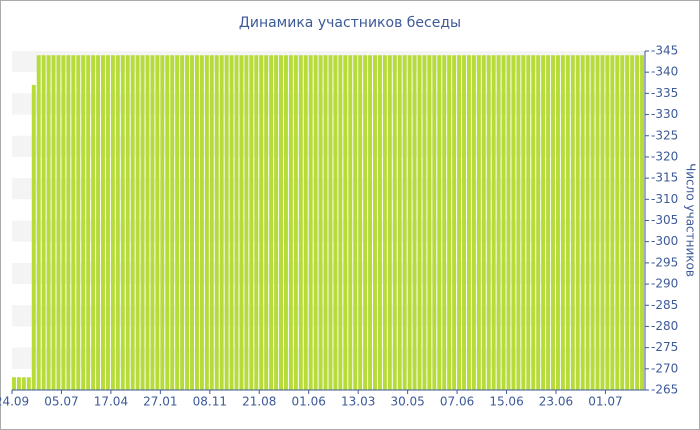  Describe the element at coordinates (664, 326) in the screenshot. I see `y-tick-label: -280` at that location.